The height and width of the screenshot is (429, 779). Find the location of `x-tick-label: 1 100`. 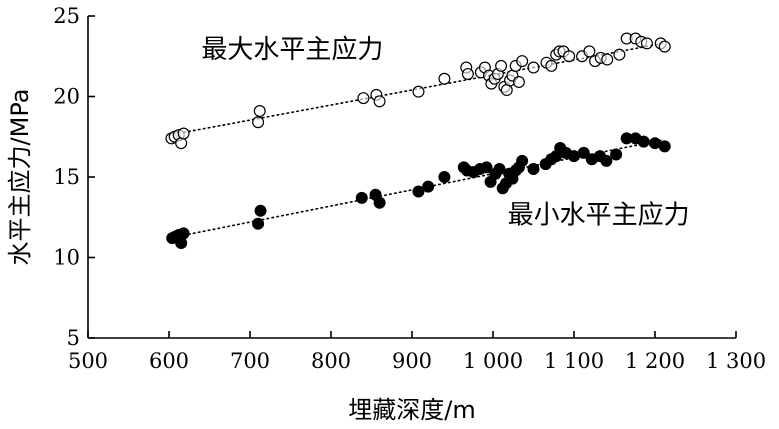

x-tick-label: 1 100 is located at coordinates (574, 361).